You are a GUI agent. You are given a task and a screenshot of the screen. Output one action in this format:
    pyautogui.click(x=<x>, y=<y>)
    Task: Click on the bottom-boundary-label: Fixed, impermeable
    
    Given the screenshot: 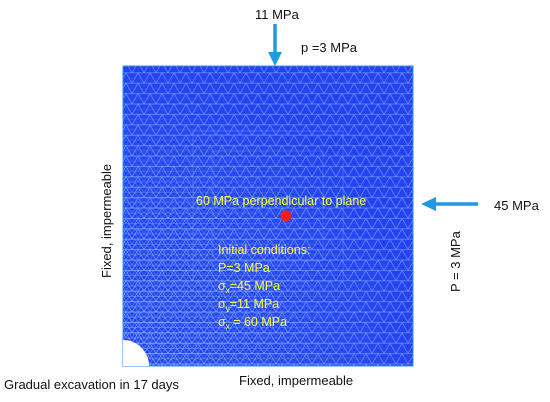 What is the action you would take?
    pyautogui.click(x=296, y=380)
    